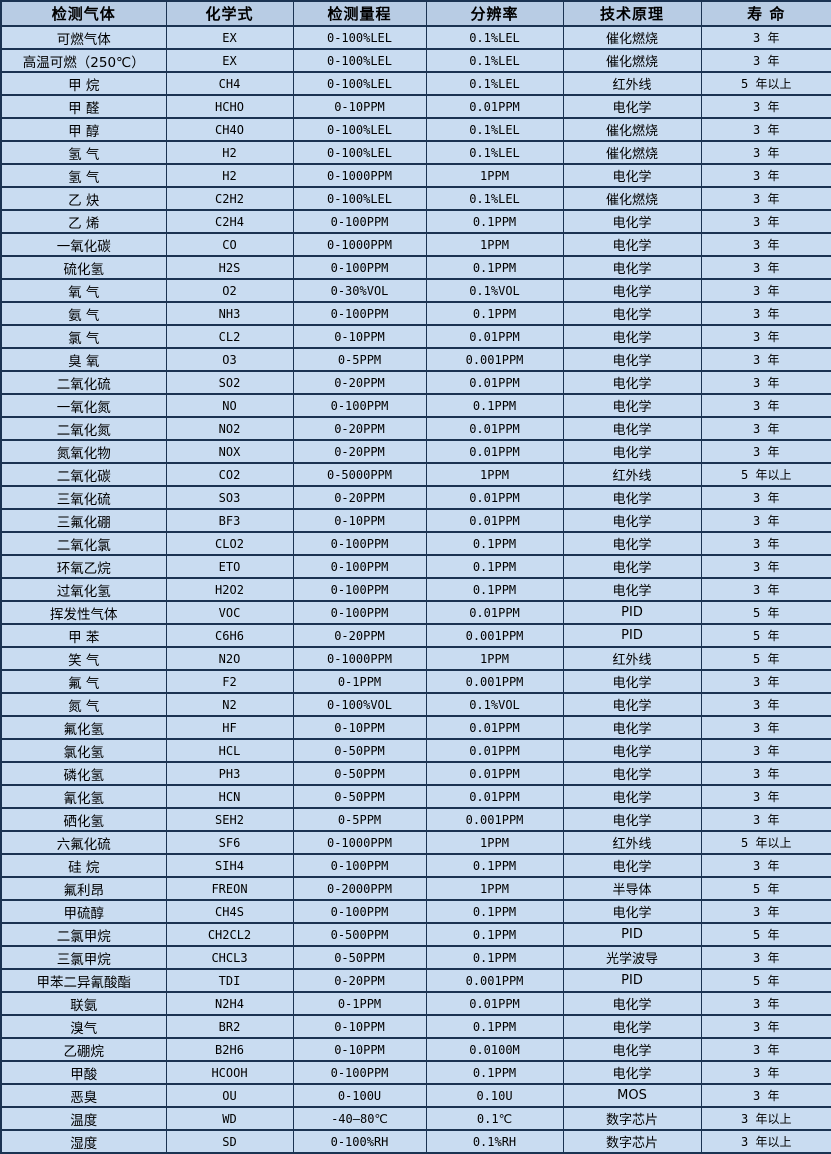 Image resolution: width=831 pixels, height=1154 pixels. I want to click on table-cell: 半导体, so click(632, 888).